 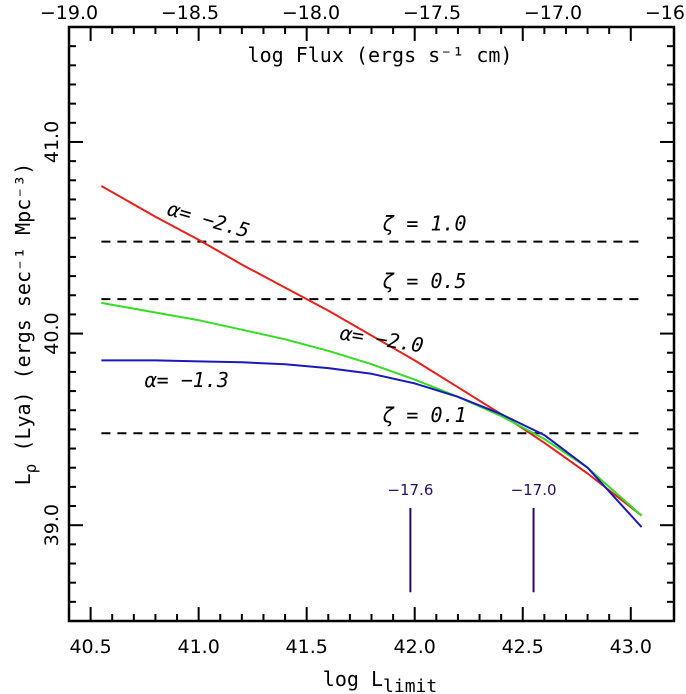 What do you see at coordinates (381, 339) in the screenshot?
I see `curve-label: α= −2.0` at bounding box center [381, 339].